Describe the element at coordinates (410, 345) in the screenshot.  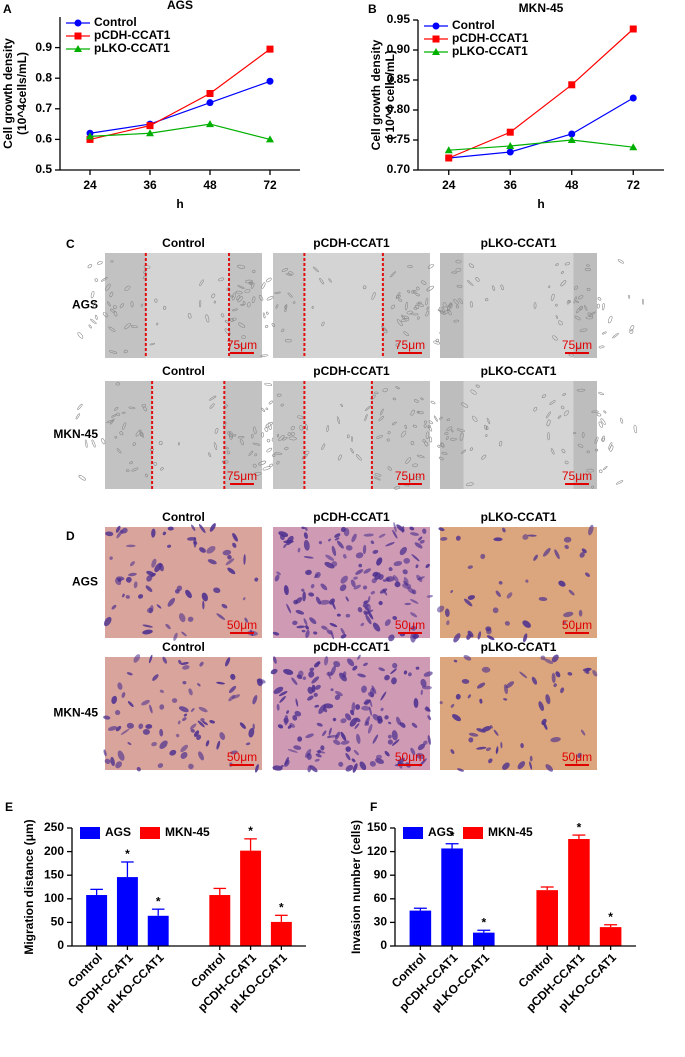
I see `scale-bar-label: 75μm` at that location.